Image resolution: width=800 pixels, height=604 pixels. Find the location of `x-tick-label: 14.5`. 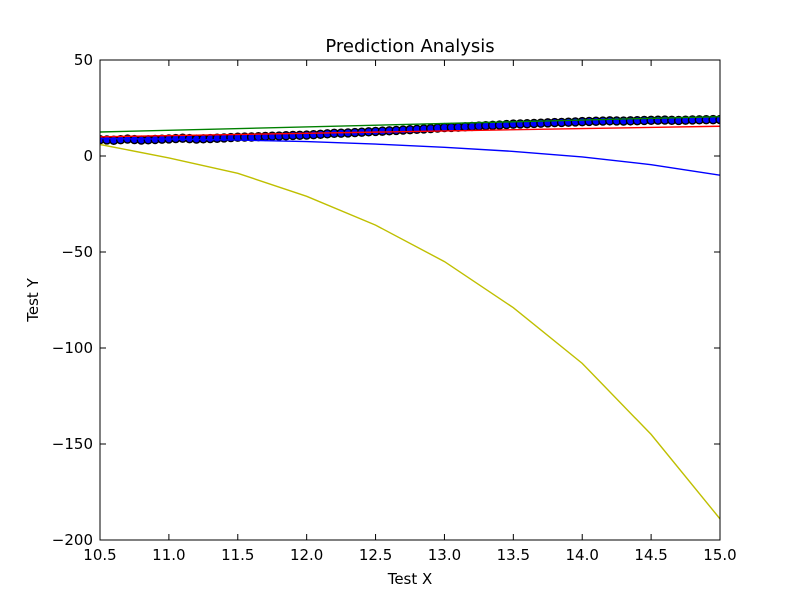

x-tick-label: 14.5 is located at coordinates (650, 555).